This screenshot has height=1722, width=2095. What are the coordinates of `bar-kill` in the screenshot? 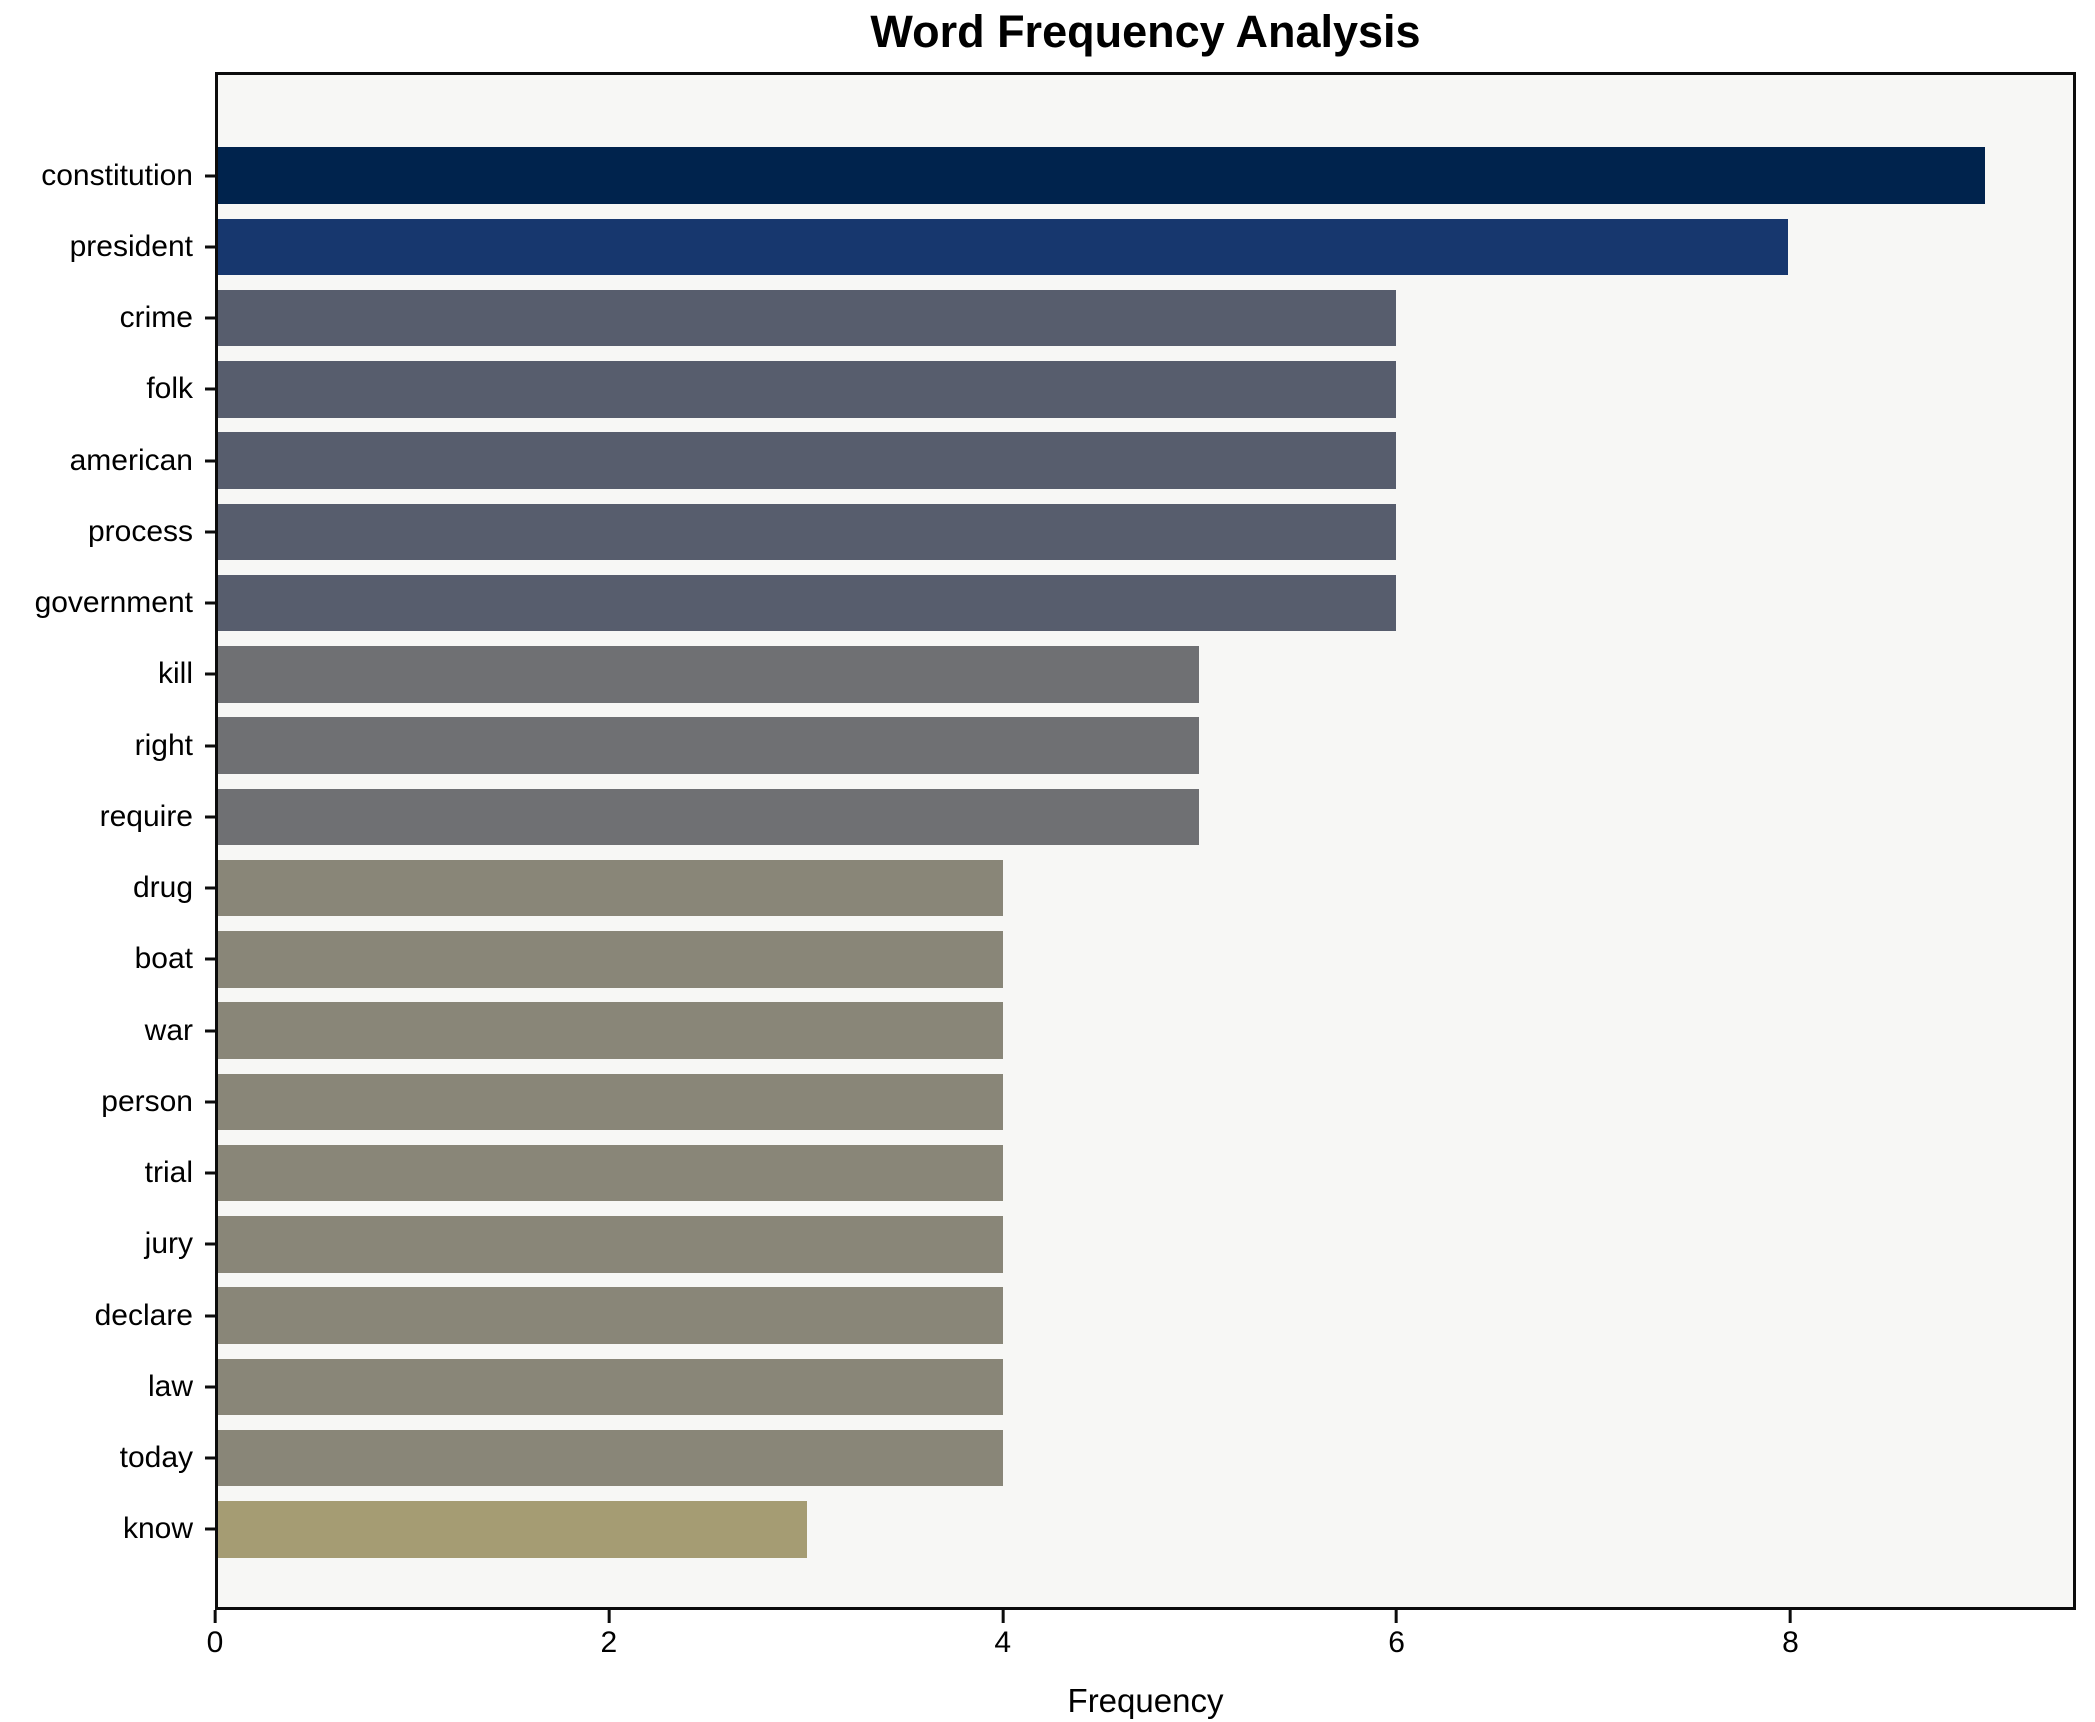 It's located at (709, 674).